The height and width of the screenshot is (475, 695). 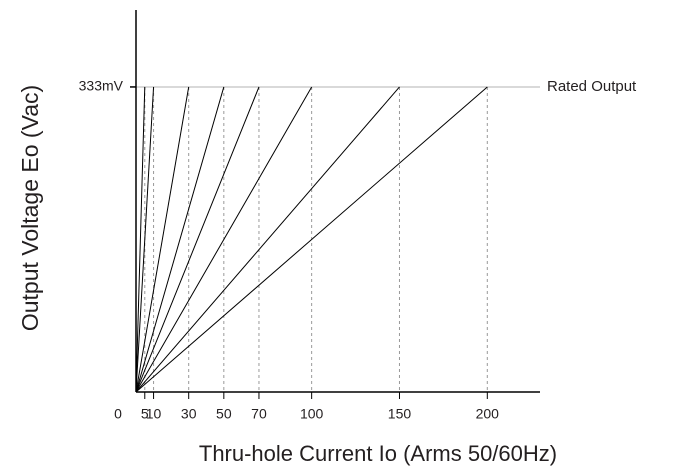 I want to click on x-tick-label: 10, so click(x=154, y=414).